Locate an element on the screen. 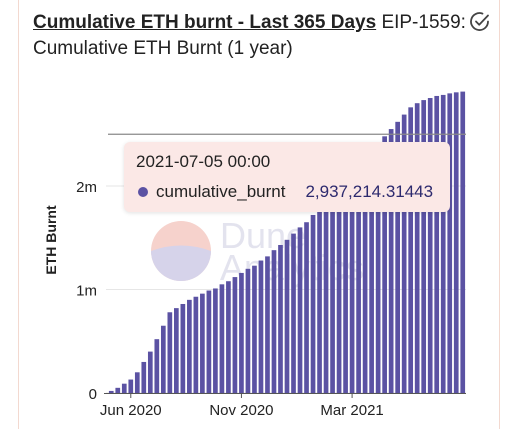 Image resolution: width=520 pixels, height=429 pixels. x-tick-label: Mar 2021 is located at coordinates (351, 410).